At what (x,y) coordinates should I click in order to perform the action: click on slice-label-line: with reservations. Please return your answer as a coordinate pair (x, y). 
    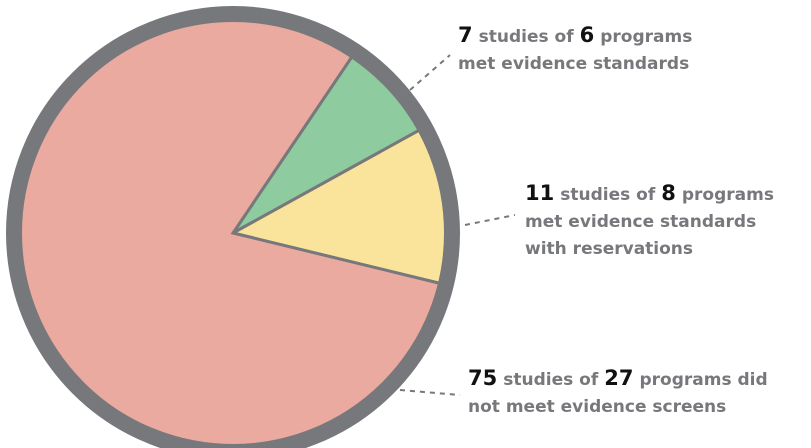
    Looking at the image, I should click on (609, 249).